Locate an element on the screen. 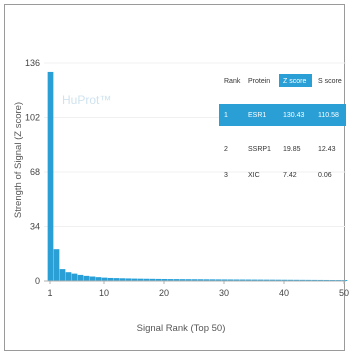 Image resolution: width=351 pixels, height=356 pixels. header-highlight is located at coordinates (295, 80).